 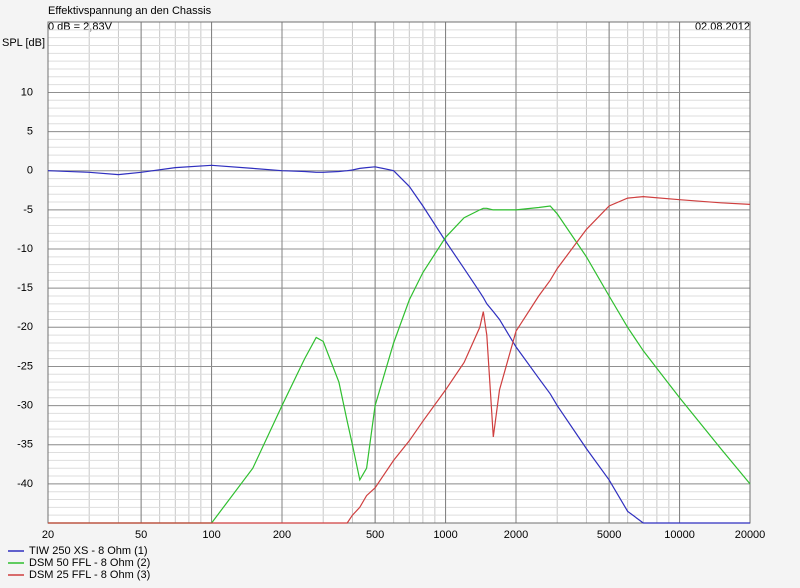 What do you see at coordinates (750, 535) in the screenshot?
I see `x-tick-label: 20000` at bounding box center [750, 535].